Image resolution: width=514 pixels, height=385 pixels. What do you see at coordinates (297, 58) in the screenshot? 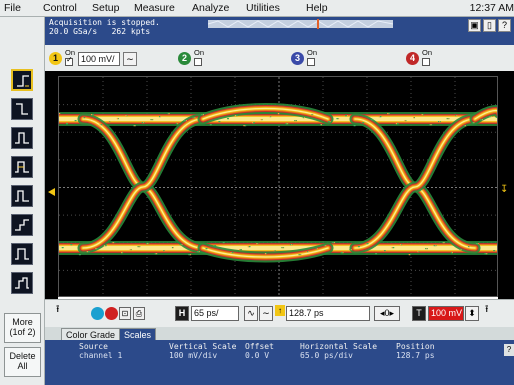
I see `channel-3-badge: 3` at bounding box center [297, 58].